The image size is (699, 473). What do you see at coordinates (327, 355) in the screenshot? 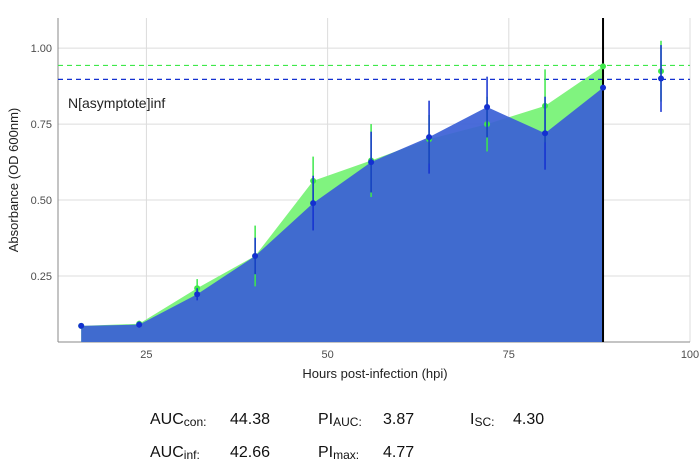
I see `x-tick-label: 50` at bounding box center [327, 355].